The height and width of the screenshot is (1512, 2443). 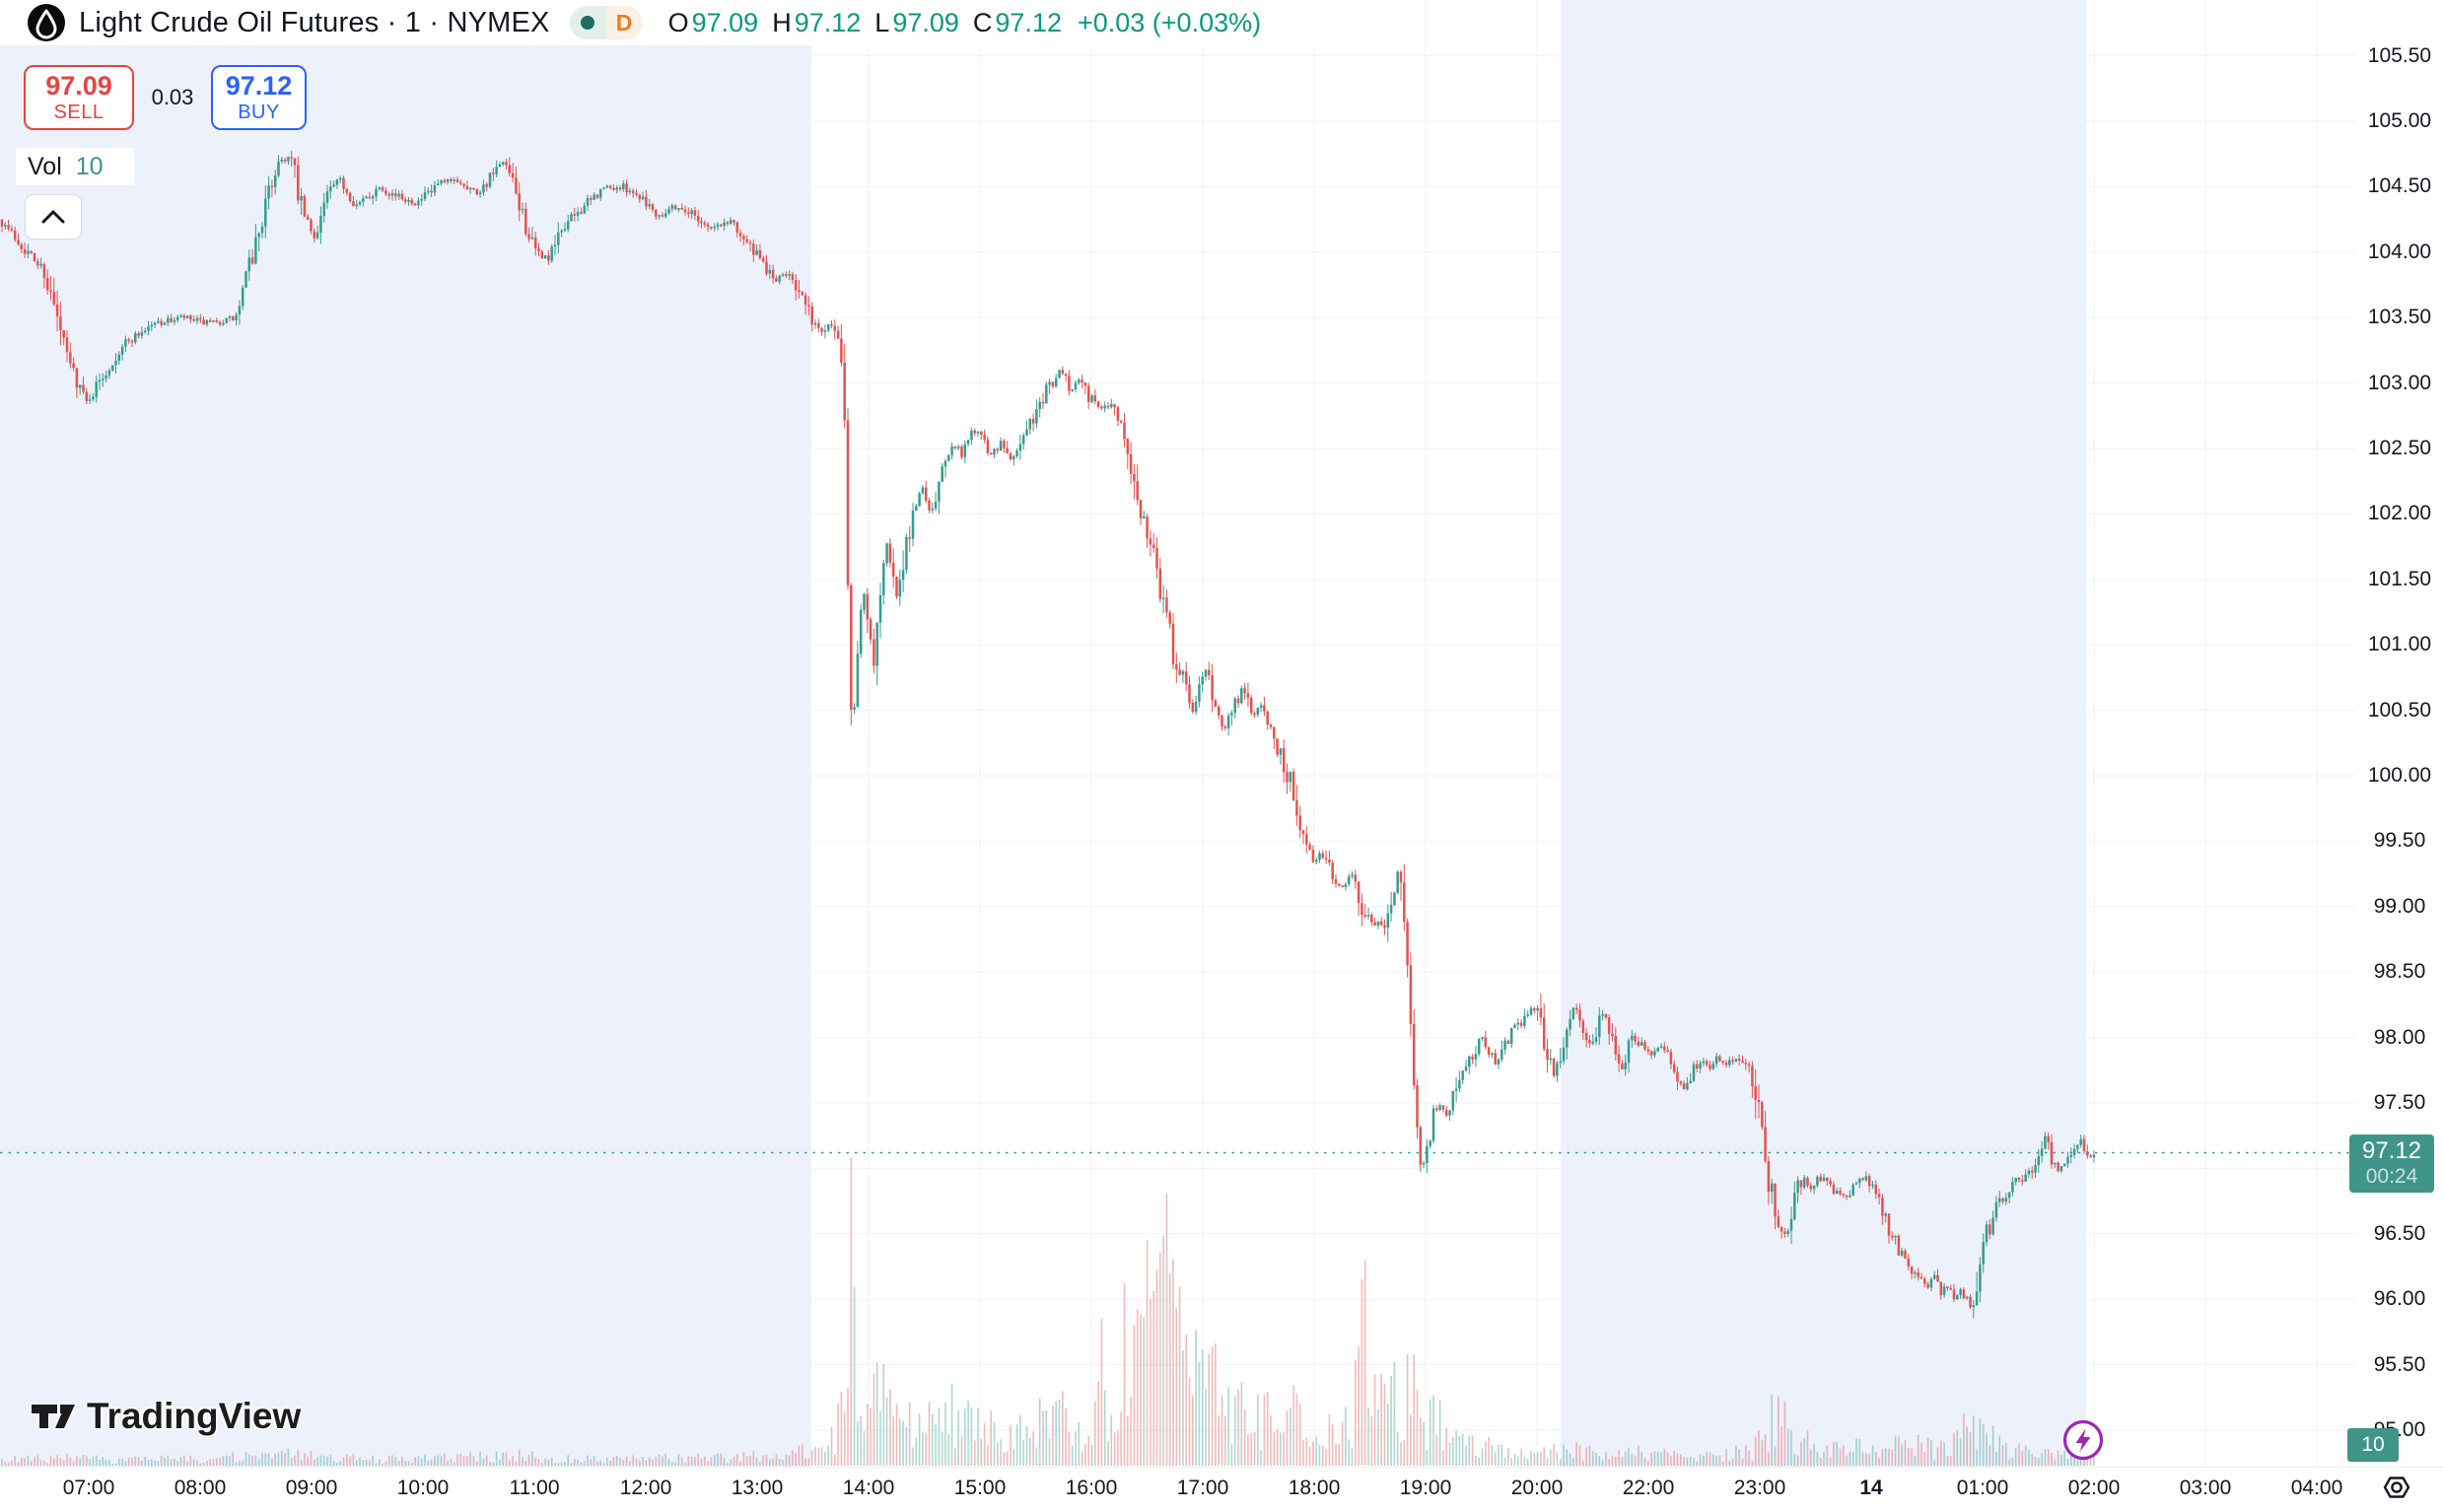 I want to click on collapse-panel-button, so click(x=53, y=217).